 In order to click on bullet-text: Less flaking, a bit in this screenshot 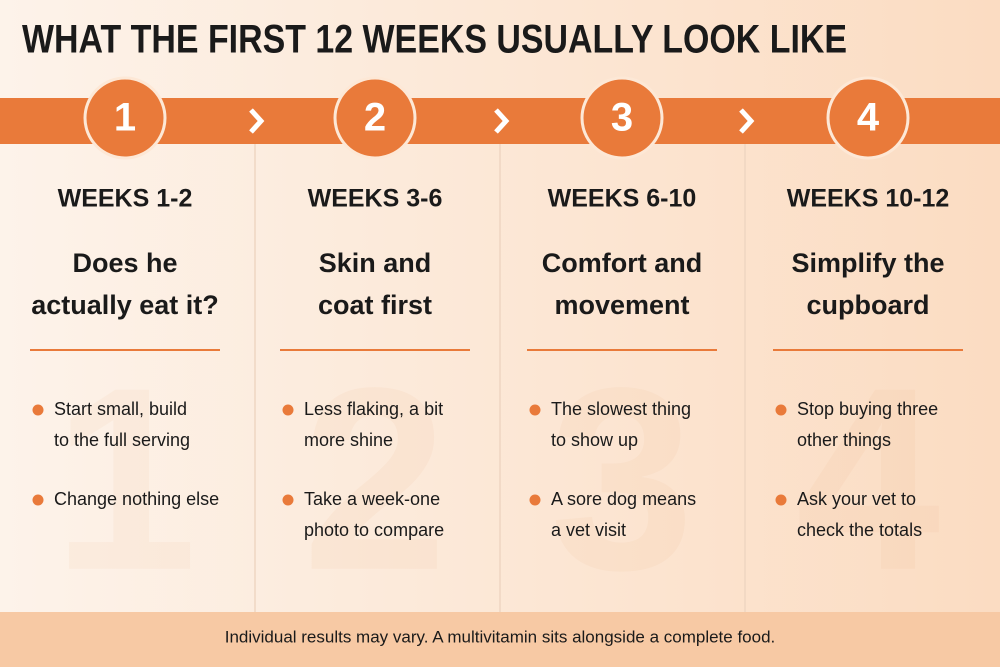, I will do `click(373, 409)`.